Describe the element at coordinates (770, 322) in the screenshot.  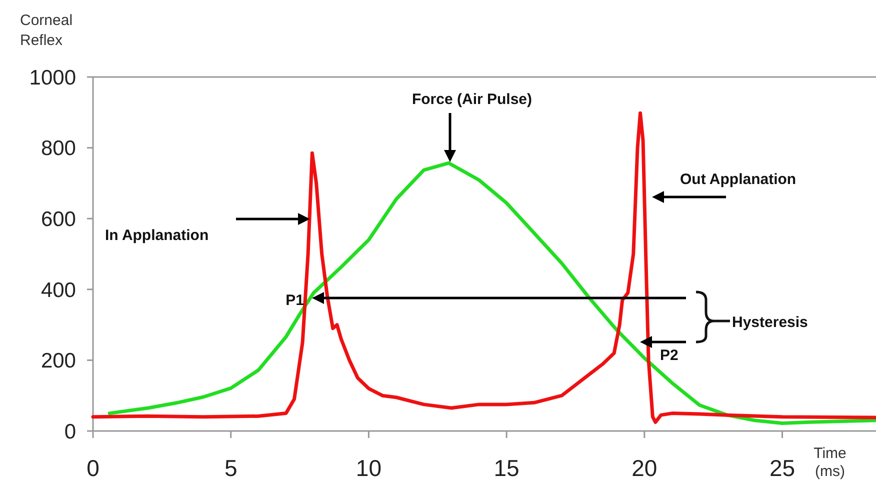
I see `annotation: Hysteresis` at that location.